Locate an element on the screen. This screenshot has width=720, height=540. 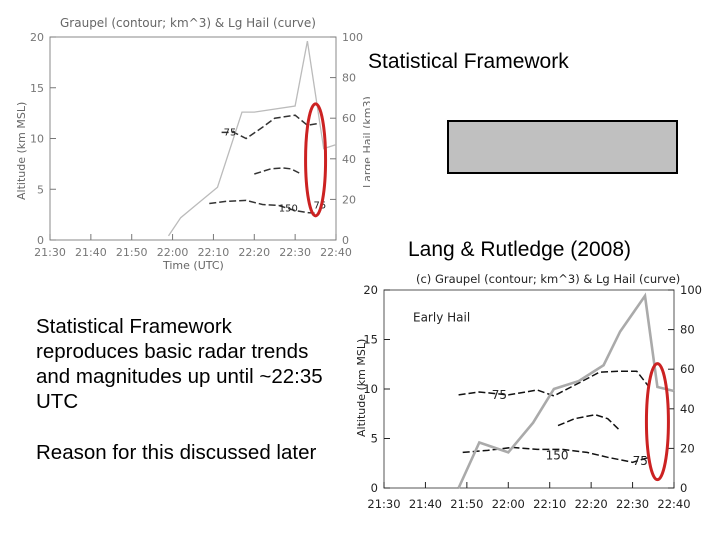
note-text: Reason for this discussed later is located at coordinates (176, 452).